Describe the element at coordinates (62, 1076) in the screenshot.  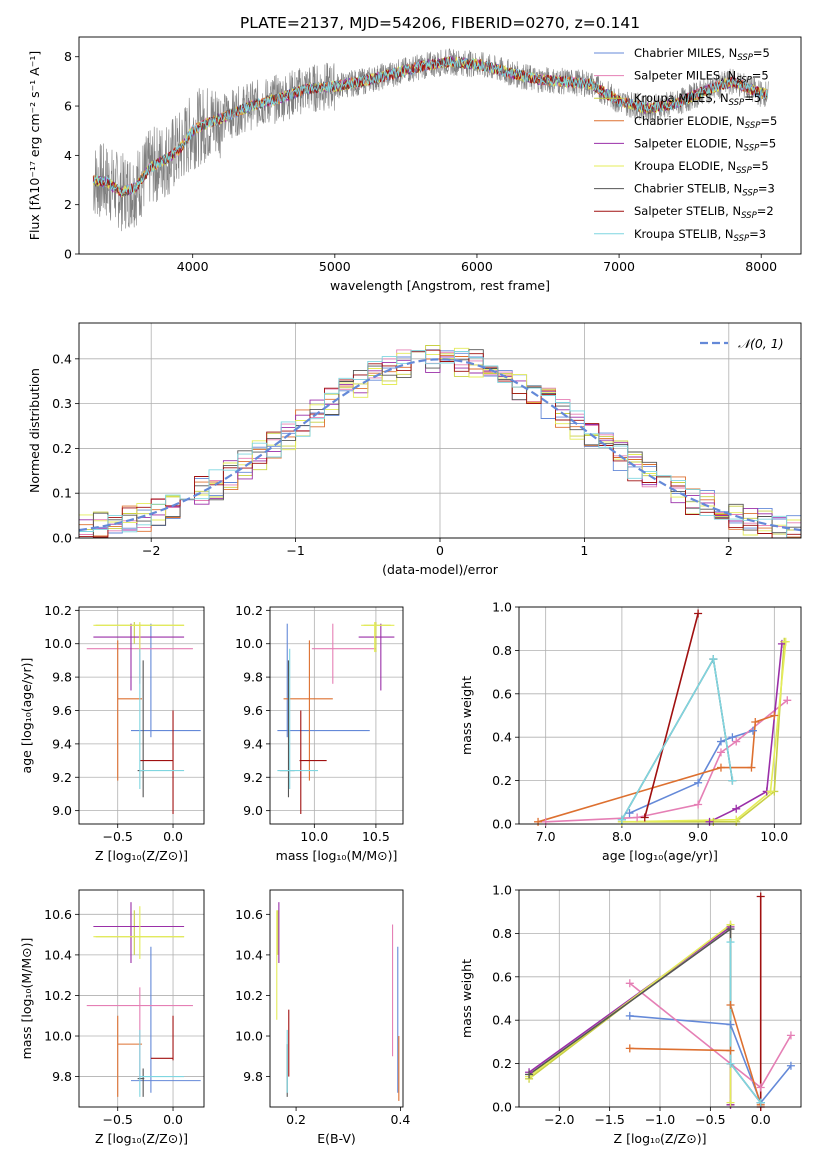
I see `y-tick-label: 9.8` at that location.